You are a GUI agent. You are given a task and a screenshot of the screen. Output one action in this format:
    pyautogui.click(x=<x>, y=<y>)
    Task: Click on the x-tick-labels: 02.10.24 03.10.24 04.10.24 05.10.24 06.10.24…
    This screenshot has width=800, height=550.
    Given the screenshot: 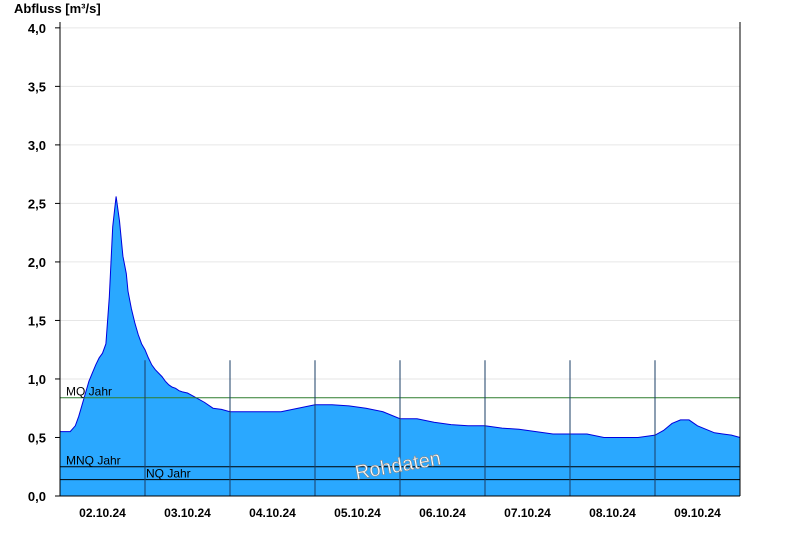 What is the action you would take?
    pyautogui.click(x=400, y=513)
    